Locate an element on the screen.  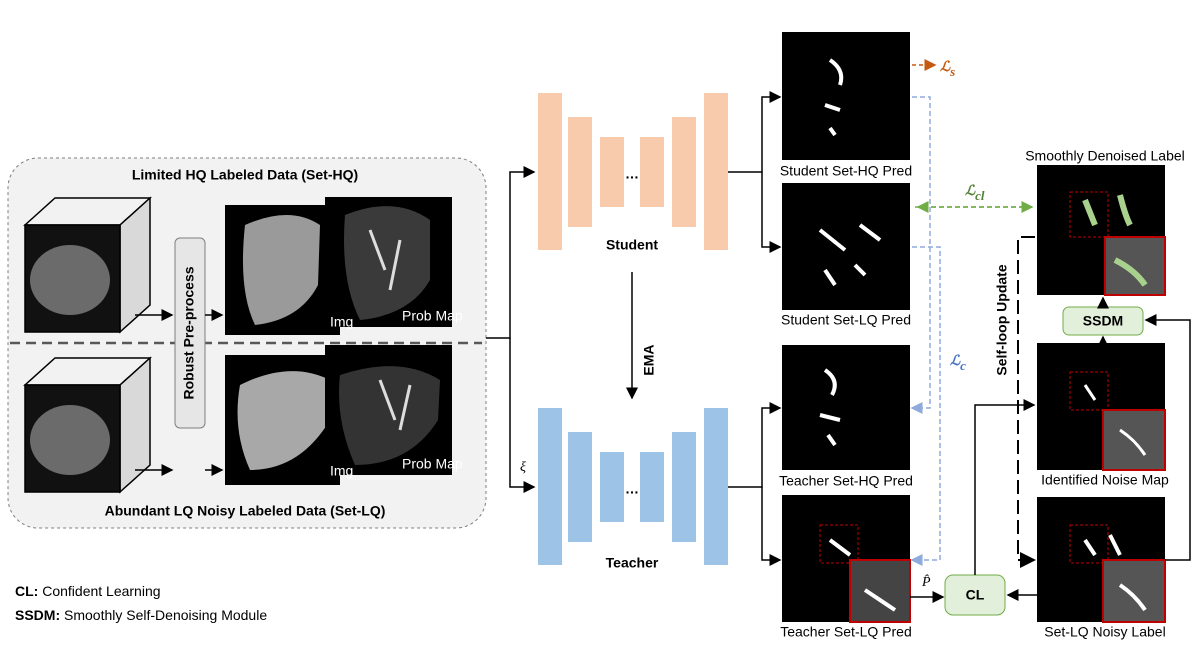
preprocess-label: Robust Pre-process is located at coordinates (189, 332).